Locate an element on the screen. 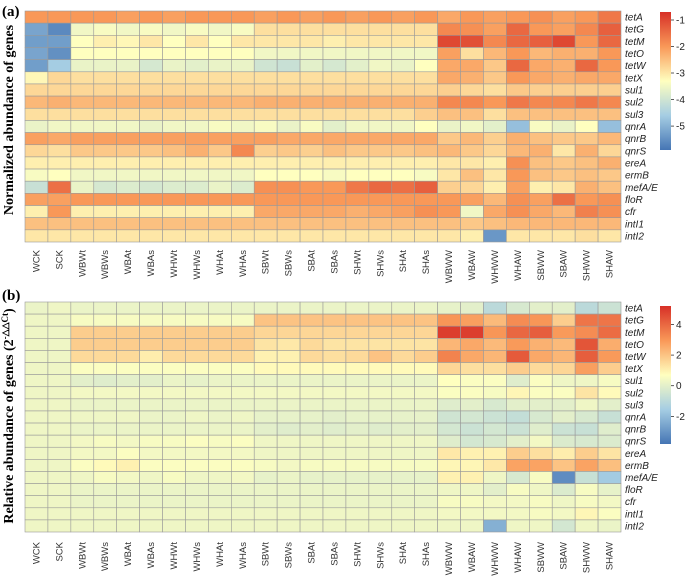  heatmap-cell-cfr-WBWs is located at coordinates (105, 211).